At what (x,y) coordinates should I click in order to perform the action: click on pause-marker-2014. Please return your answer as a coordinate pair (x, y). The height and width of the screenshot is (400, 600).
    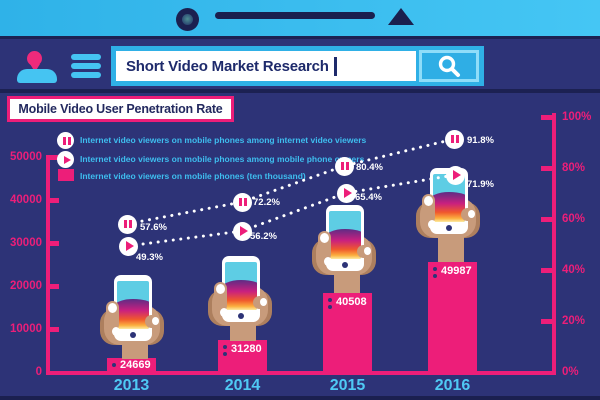
    Looking at the image, I should click on (242, 202).